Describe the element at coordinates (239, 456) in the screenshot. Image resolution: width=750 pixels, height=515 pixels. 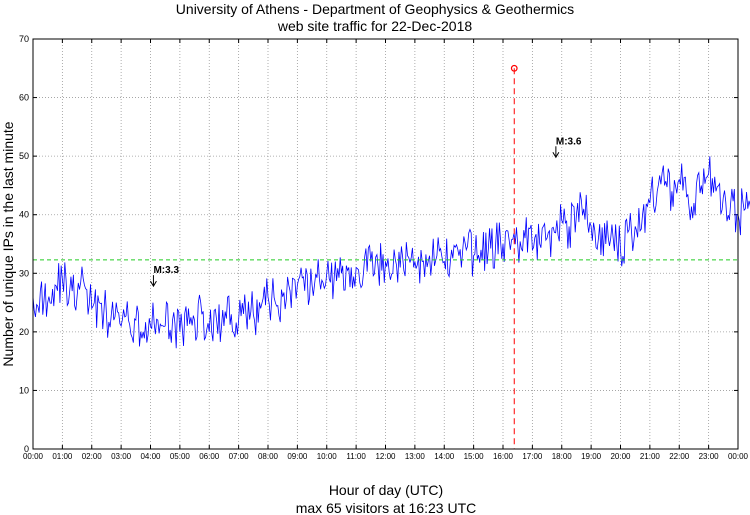
I see `x-tick-label: 07:00` at that location.